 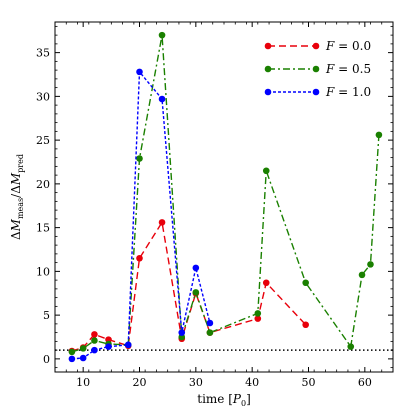 What do you see at coordinates (43, 271) in the screenshot?
I see `y-tick-label: 10` at bounding box center [43, 271].